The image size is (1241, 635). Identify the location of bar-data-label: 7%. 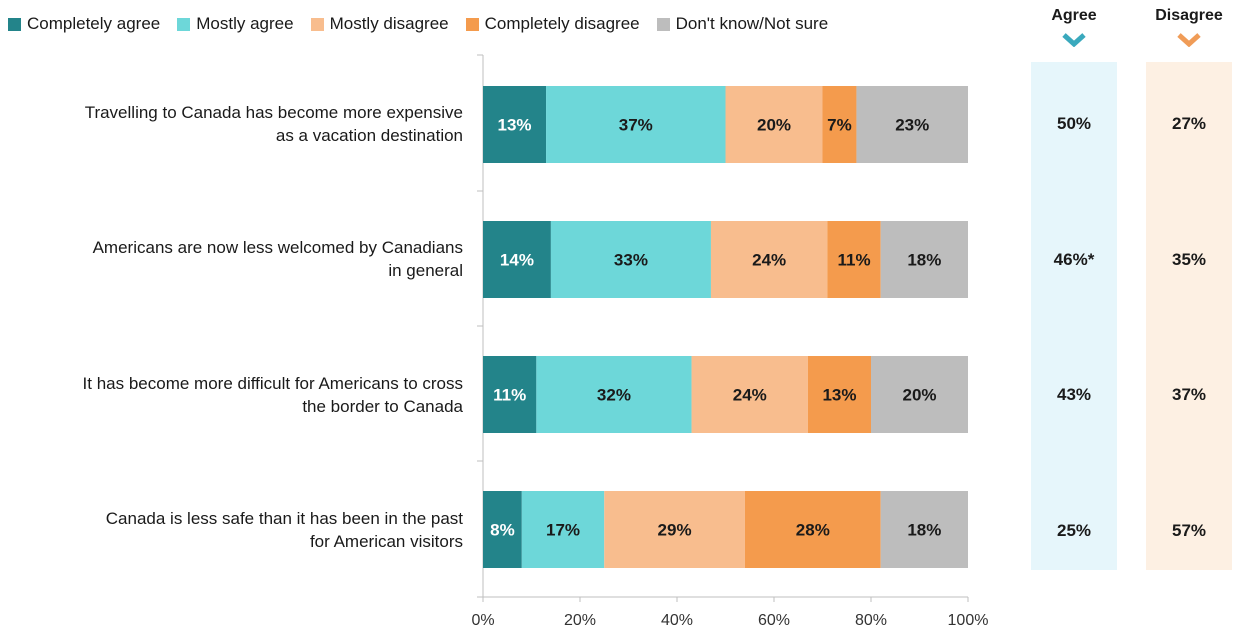
(839, 125).